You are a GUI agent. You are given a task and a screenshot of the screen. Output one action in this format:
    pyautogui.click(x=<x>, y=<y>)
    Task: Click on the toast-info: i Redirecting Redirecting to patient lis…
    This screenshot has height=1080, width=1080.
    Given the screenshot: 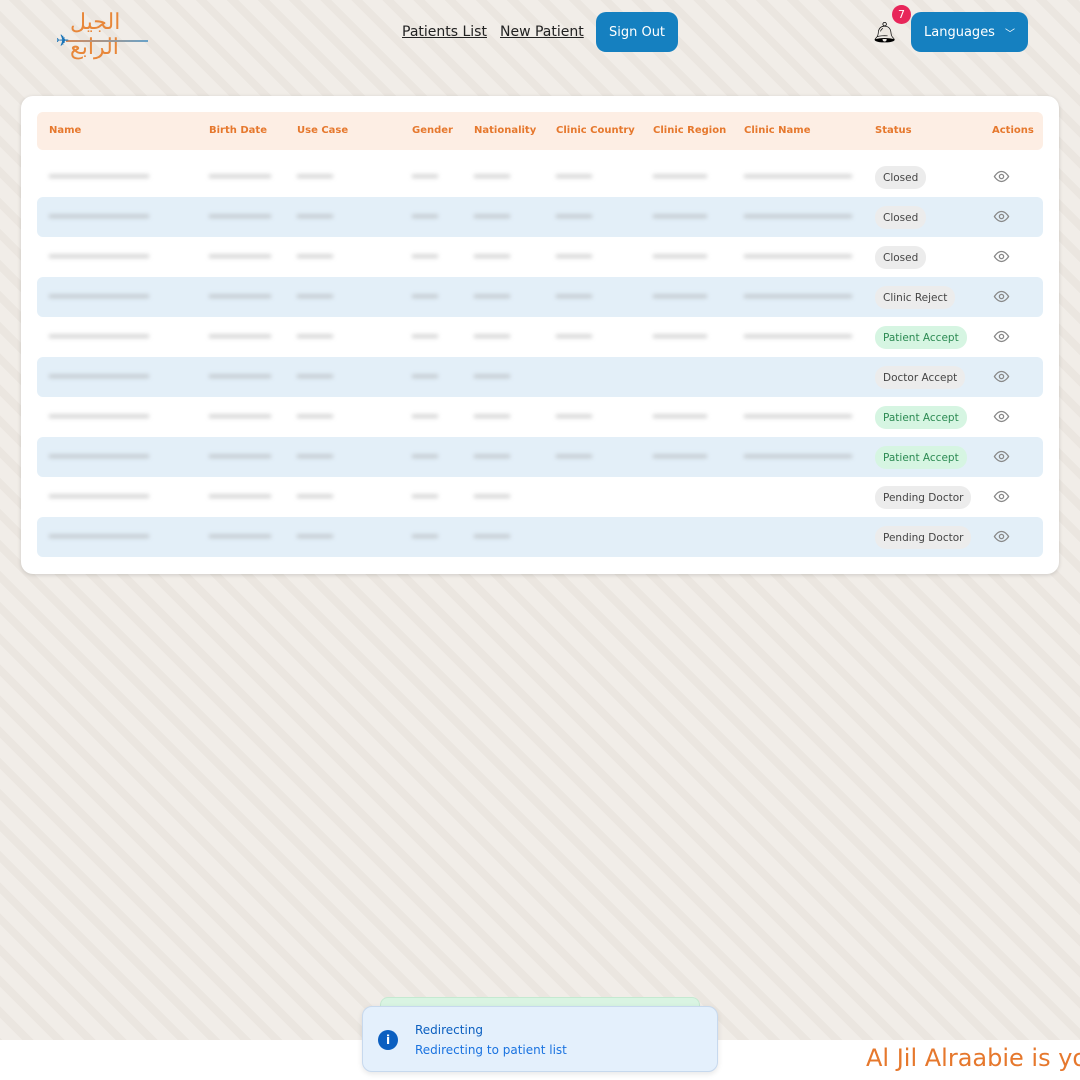 What is the action you would take?
    pyautogui.click(x=540, y=1039)
    